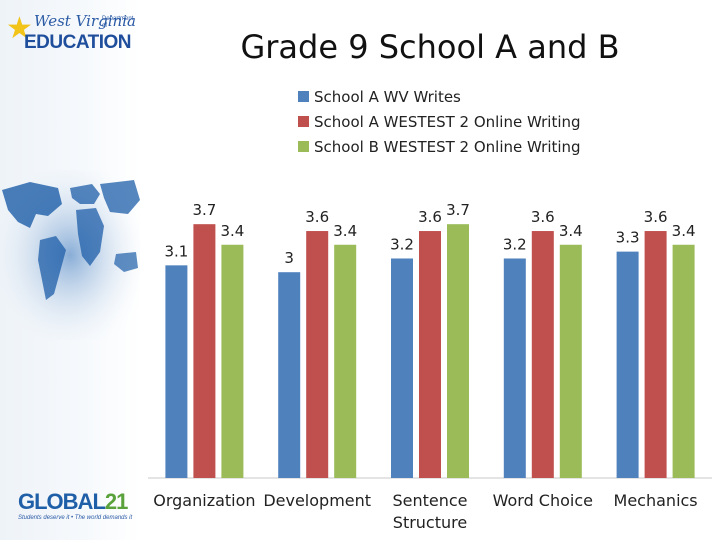  Describe the element at coordinates (628, 238) in the screenshot. I see `data-label: 3.3` at that location.